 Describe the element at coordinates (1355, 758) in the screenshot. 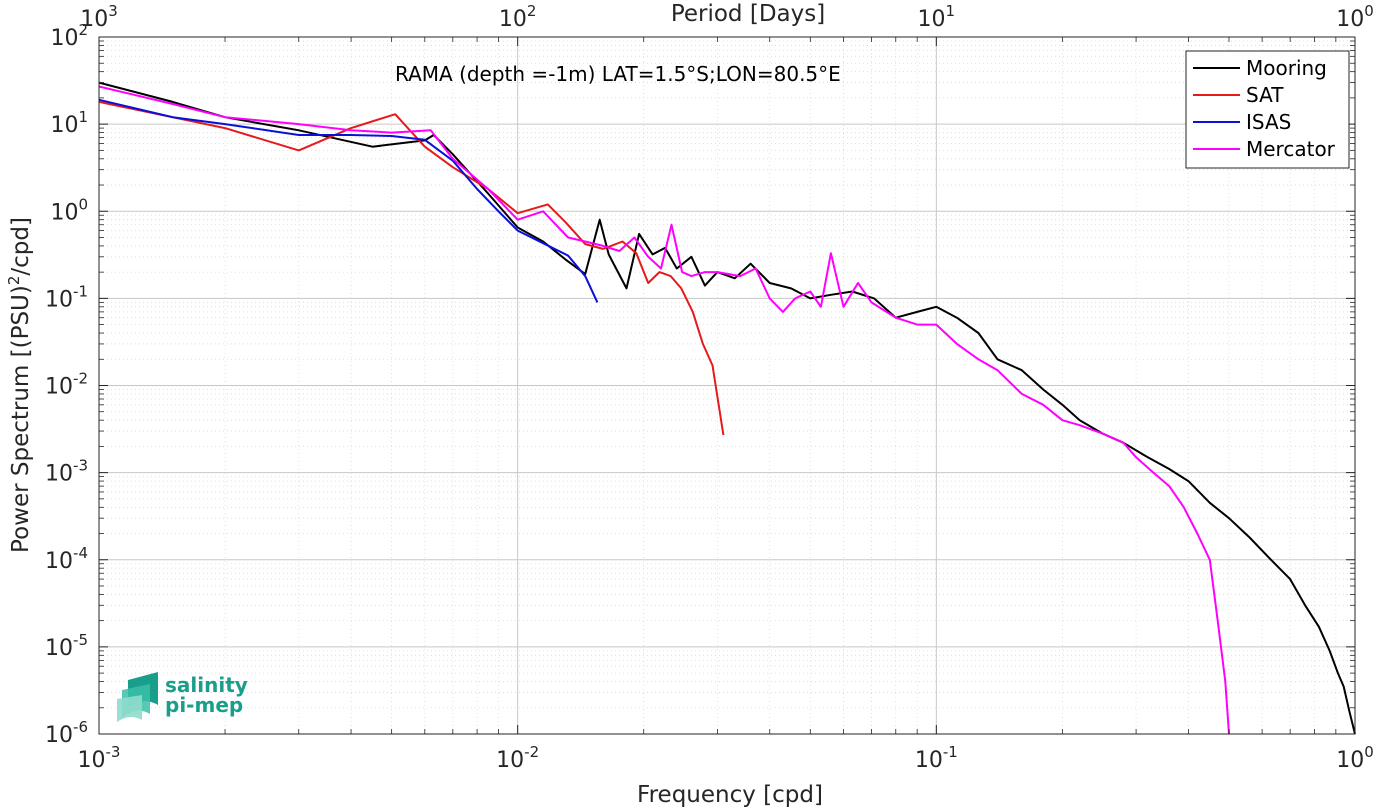

I see `x-tick-label: 10⁰` at that location.